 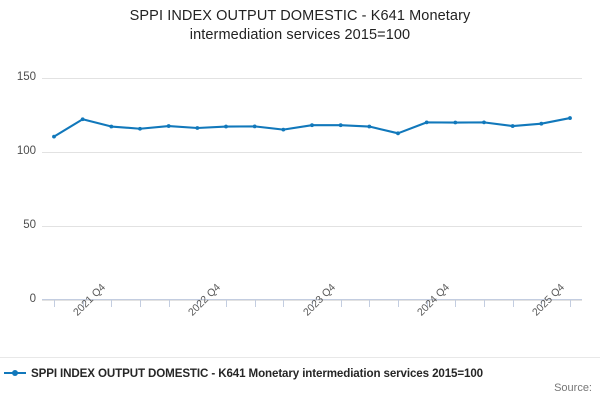 I want to click on y-axis-tick-label: 150, so click(x=26, y=76).